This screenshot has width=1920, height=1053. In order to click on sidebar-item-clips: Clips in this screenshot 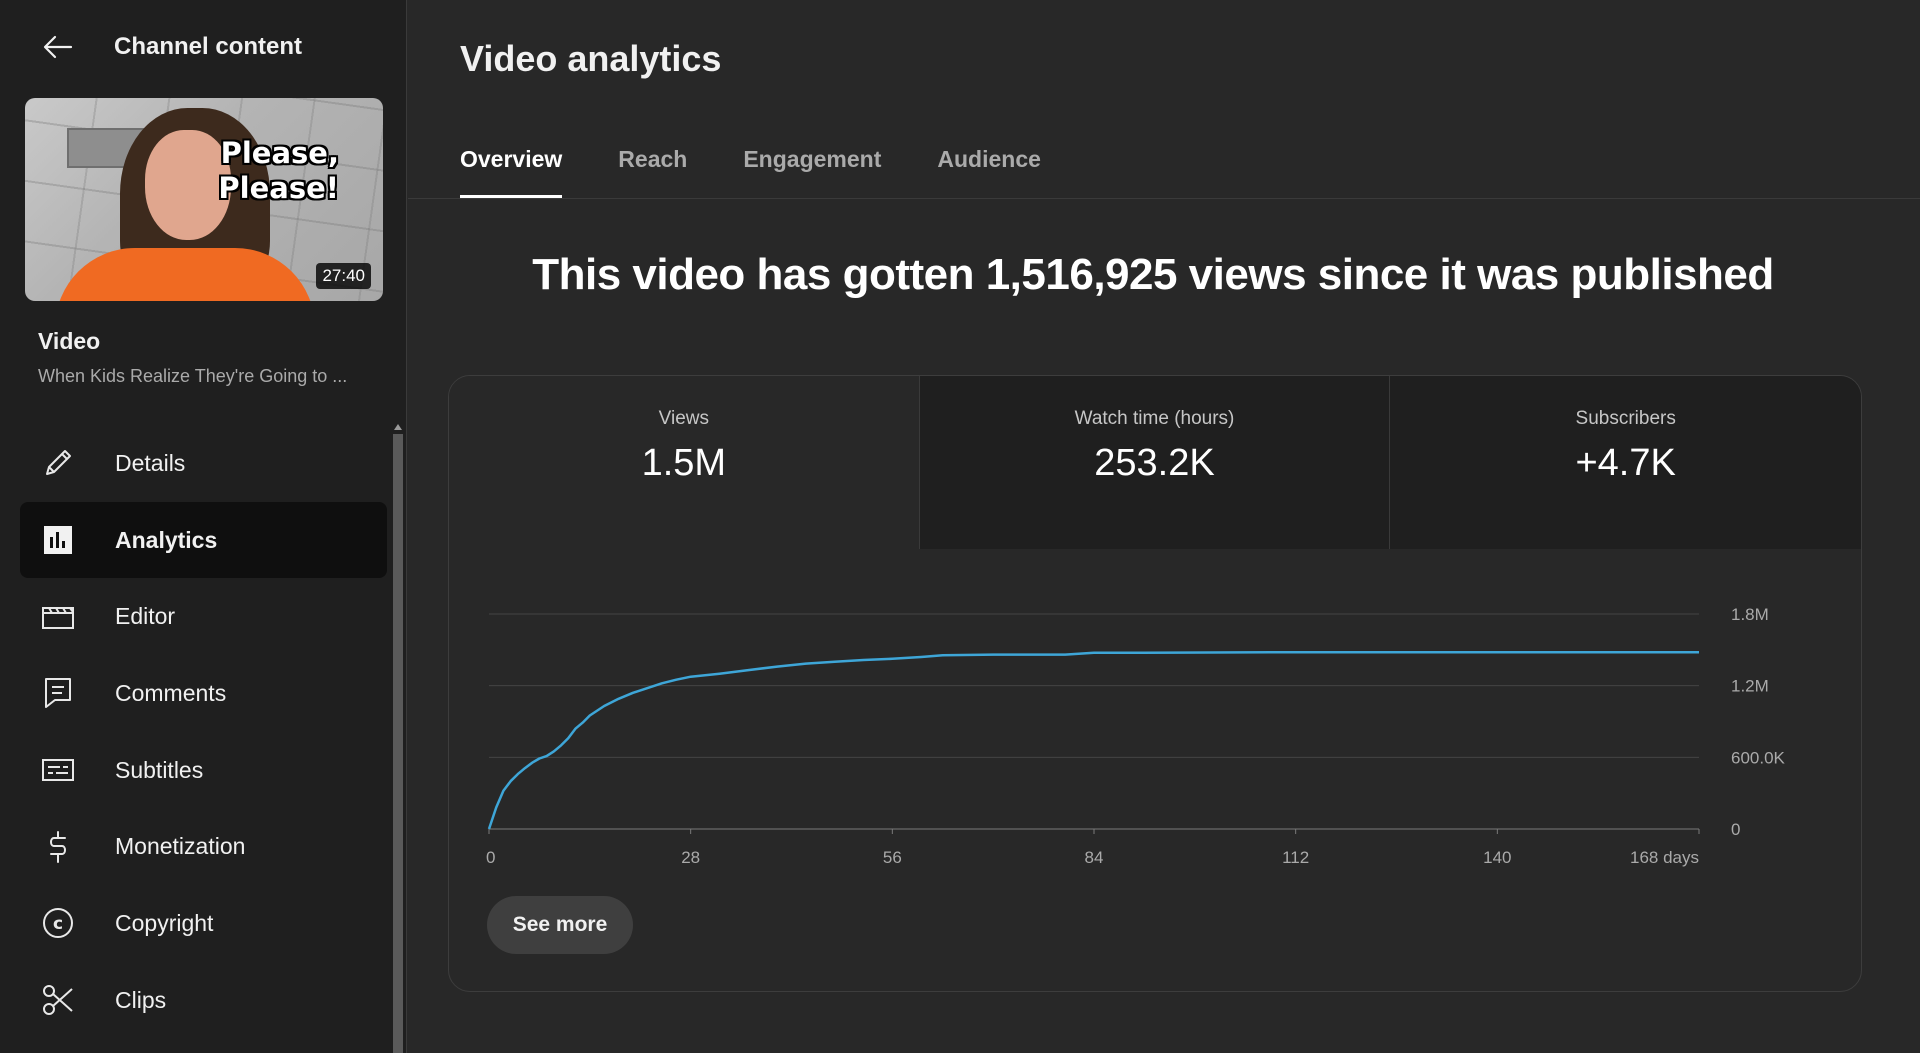, I will do `click(203, 1000)`.